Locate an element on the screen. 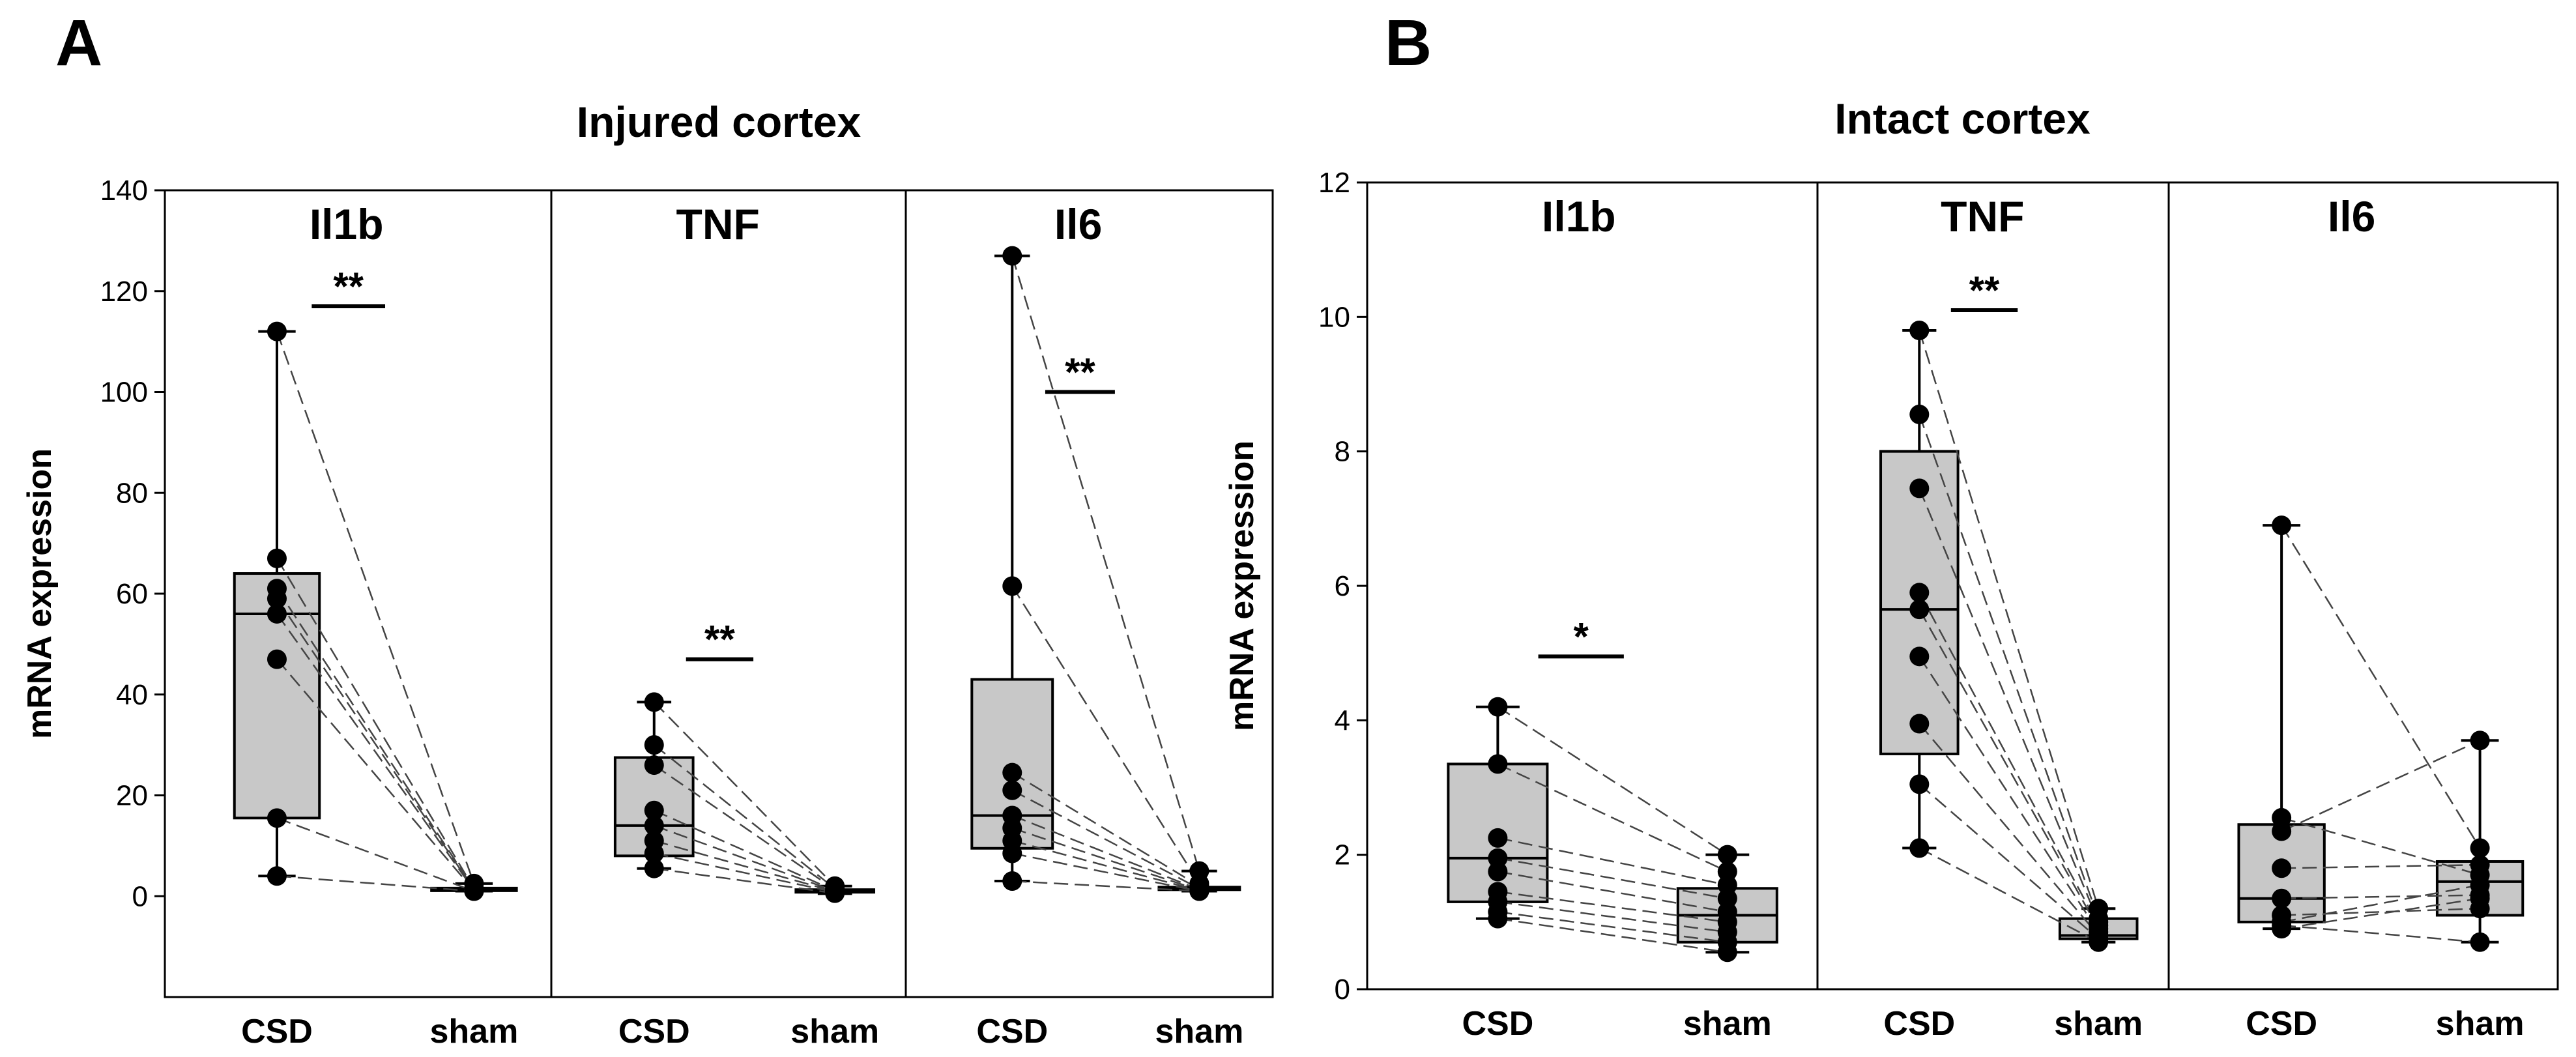 The image size is (2576, 1057). significance-label: * is located at coordinates (1581, 636).